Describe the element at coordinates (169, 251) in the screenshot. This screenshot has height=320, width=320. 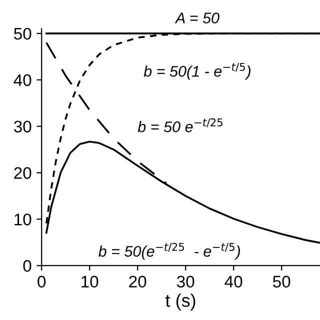
I see `annotation: b = 50(e$^{−t/25}$ - e$^{−t/5}$)` at that location.